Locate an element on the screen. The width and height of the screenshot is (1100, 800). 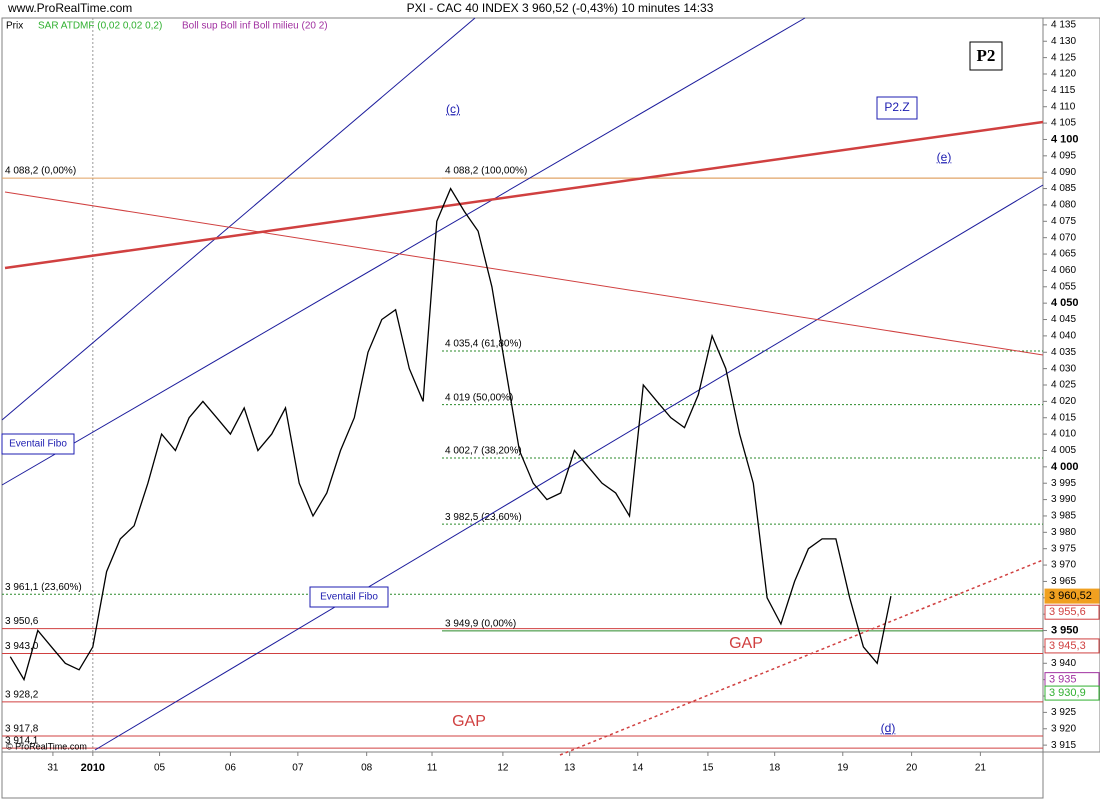
x-tick-label: 13 is located at coordinates (570, 768).